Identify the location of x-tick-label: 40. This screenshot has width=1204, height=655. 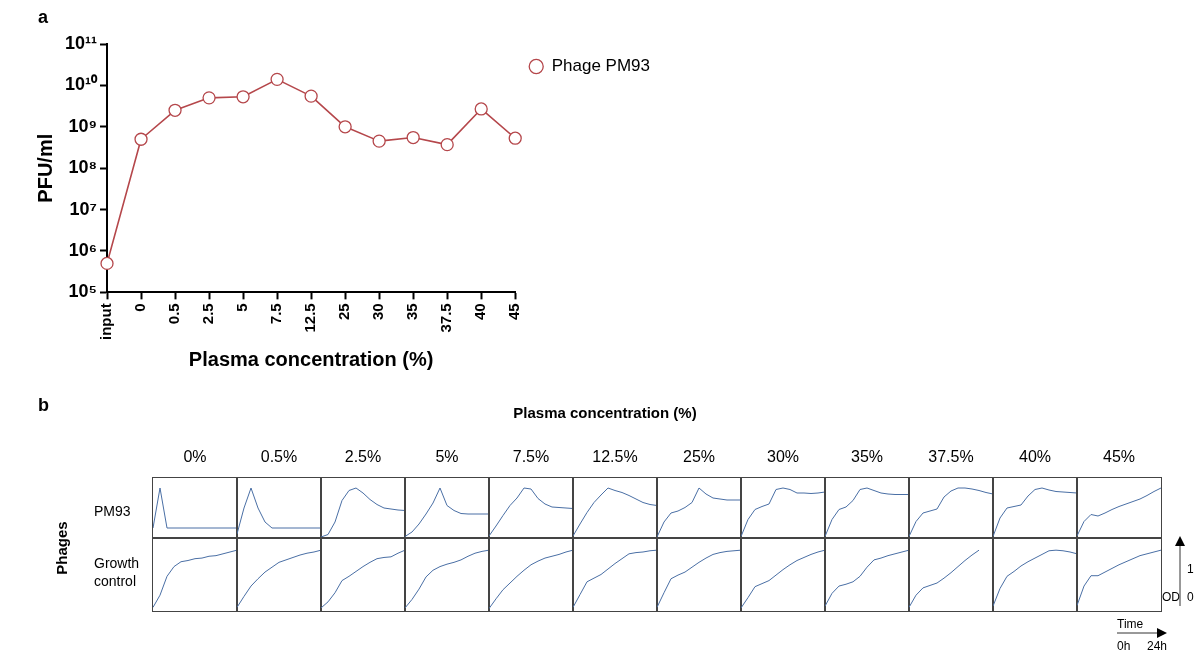
(480, 312).